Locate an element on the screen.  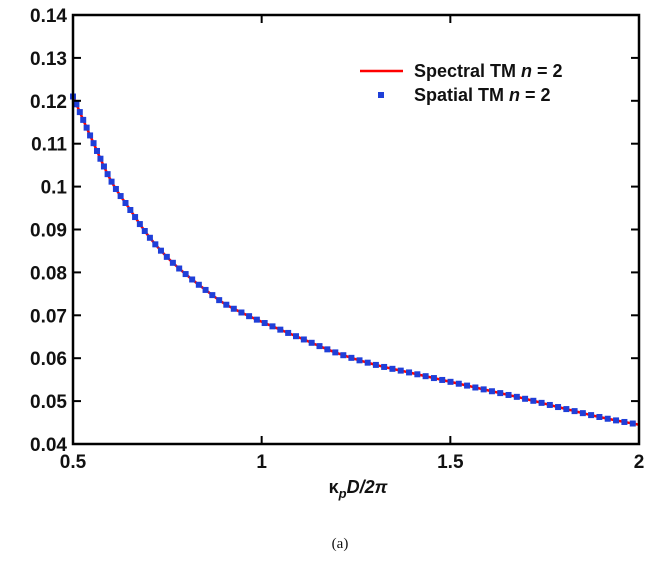
x-tick-label: 2 is located at coordinates (639, 462).